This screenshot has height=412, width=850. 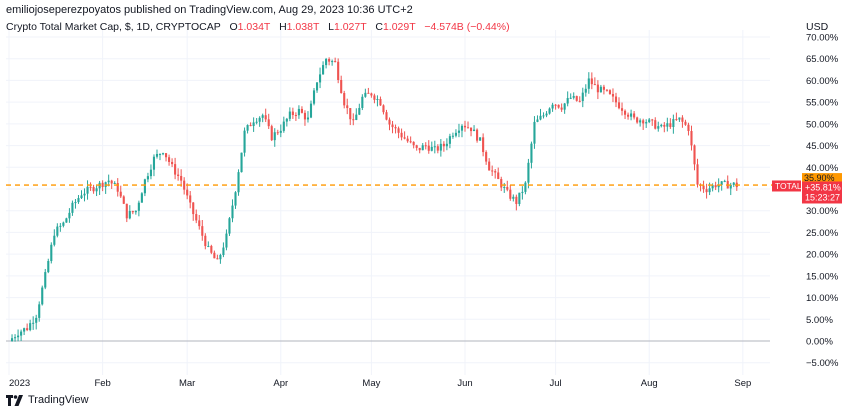 What do you see at coordinates (822, 211) in the screenshot?
I see `y-tick-label: 30.00%` at bounding box center [822, 211].